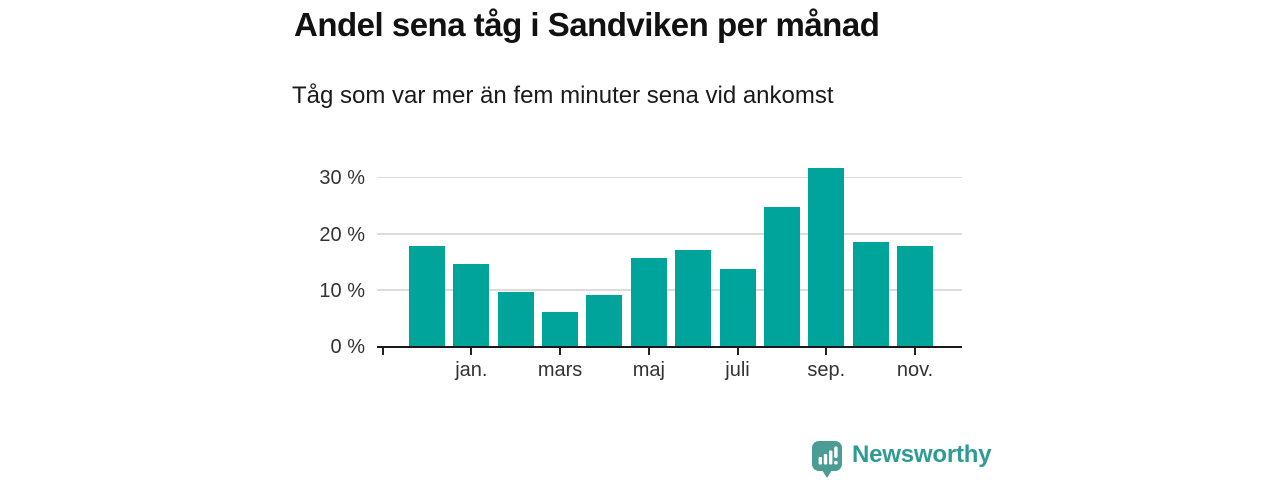 The height and width of the screenshot is (480, 1280). I want to click on y-axis-label: 10 %, so click(342, 290).